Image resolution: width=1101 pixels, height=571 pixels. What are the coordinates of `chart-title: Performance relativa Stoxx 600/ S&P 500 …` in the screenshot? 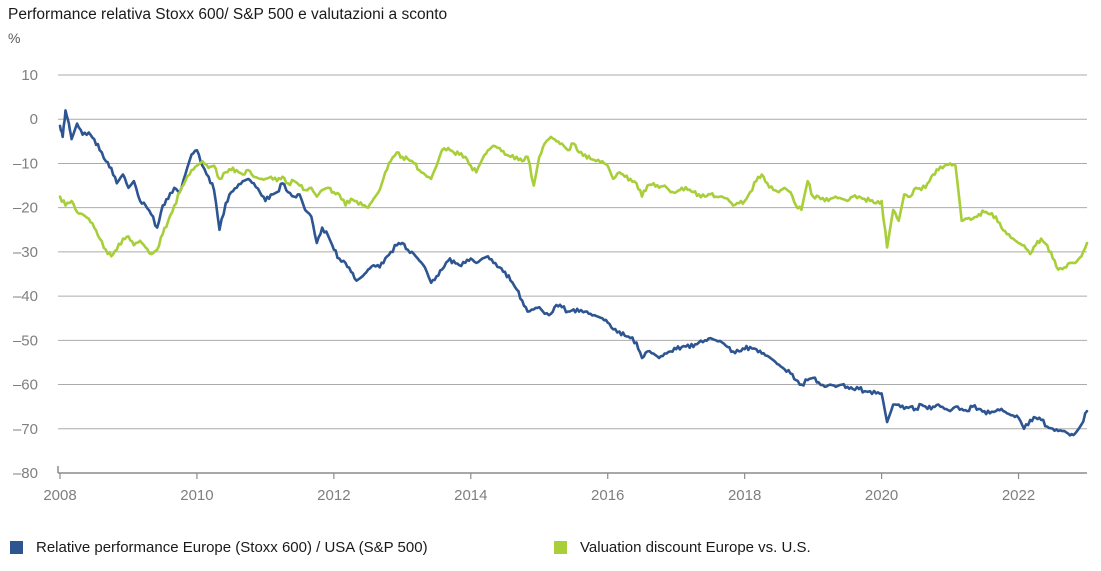 It's located at (228, 14).